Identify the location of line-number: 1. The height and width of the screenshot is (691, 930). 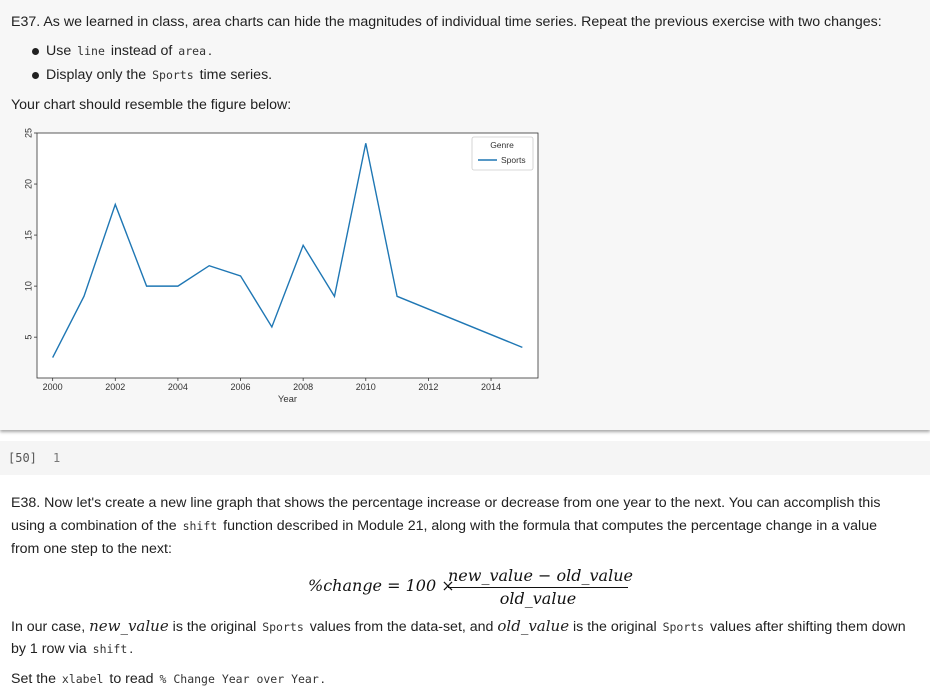
(57, 458).